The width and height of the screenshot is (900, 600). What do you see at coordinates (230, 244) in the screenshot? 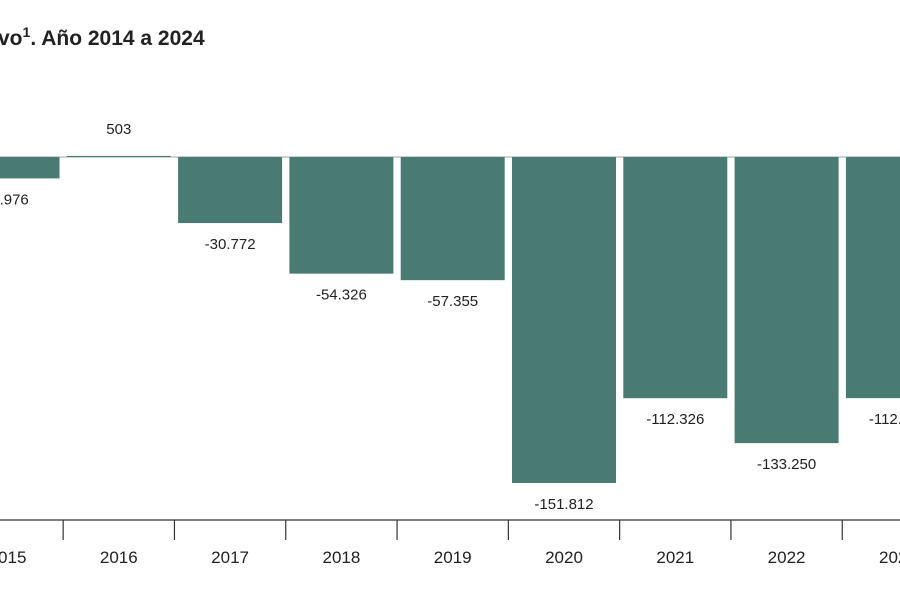
I see `value-label: -30.772` at bounding box center [230, 244].